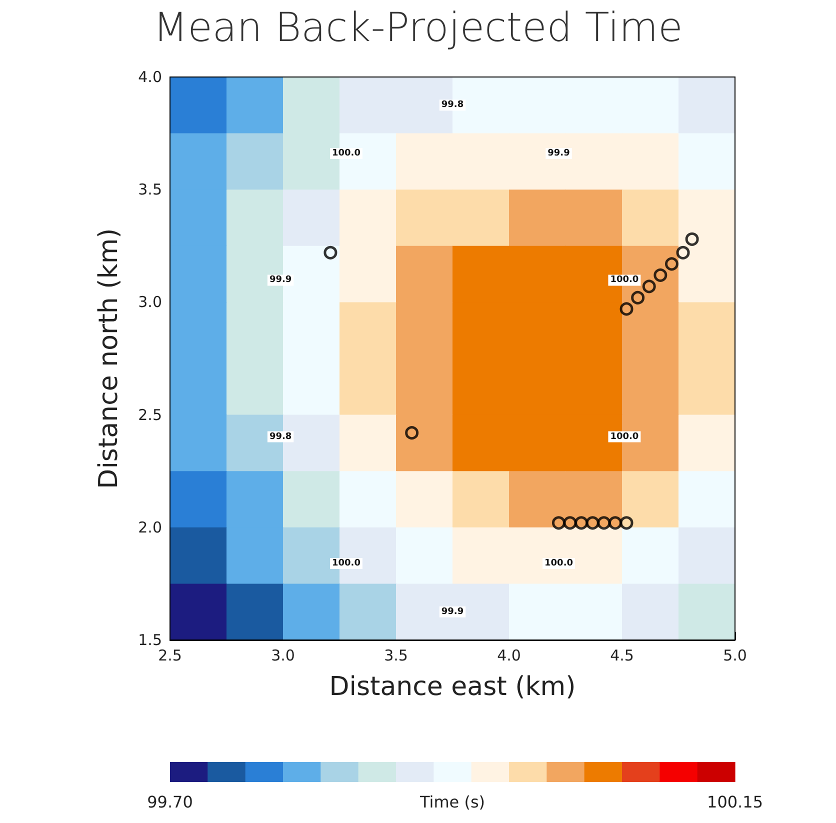 The image size is (836, 823). I want to click on x-tick-label: 2.5, so click(170, 655).